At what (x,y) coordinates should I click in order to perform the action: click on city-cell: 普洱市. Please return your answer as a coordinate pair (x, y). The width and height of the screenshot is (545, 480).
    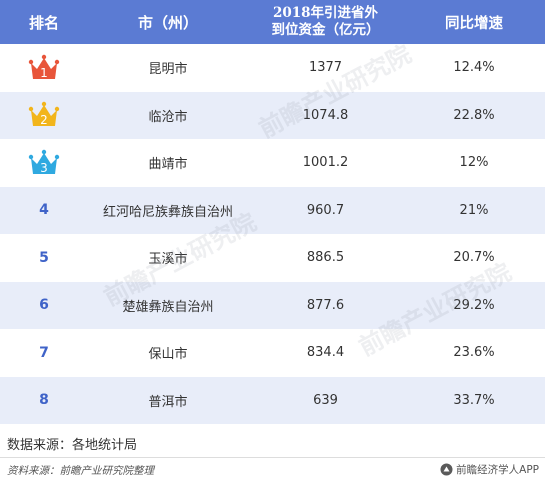
    Looking at the image, I should click on (168, 402).